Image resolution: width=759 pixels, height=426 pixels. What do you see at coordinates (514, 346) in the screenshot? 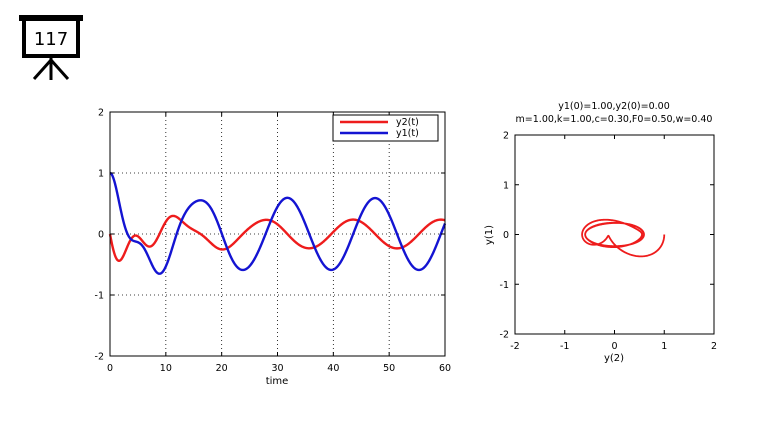
I see `x-tick-label: -2` at bounding box center [514, 346].